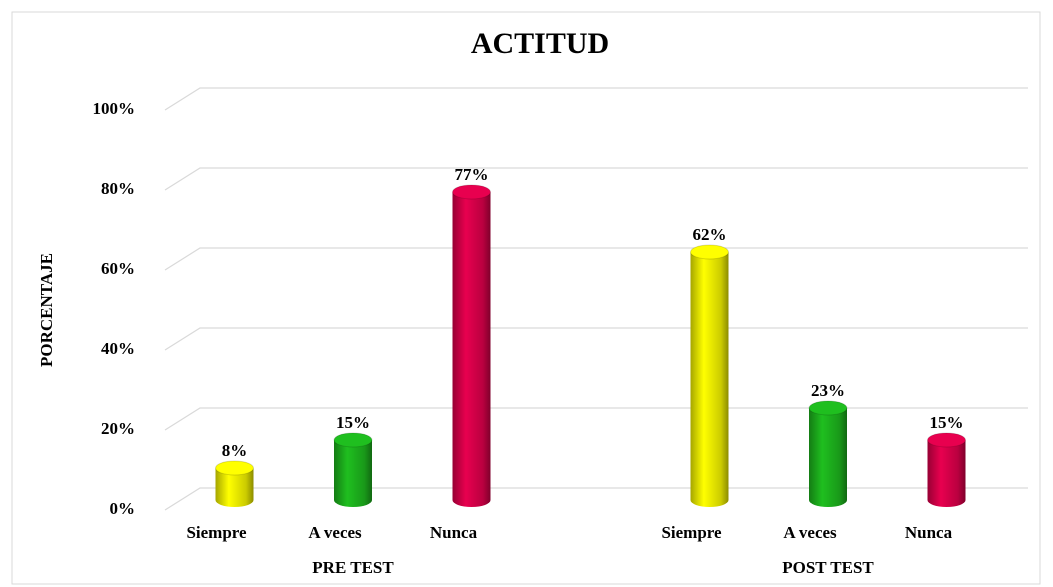 Image resolution: width=1053 pixels, height=587 pixels. I want to click on data-label: 23%, so click(828, 390).